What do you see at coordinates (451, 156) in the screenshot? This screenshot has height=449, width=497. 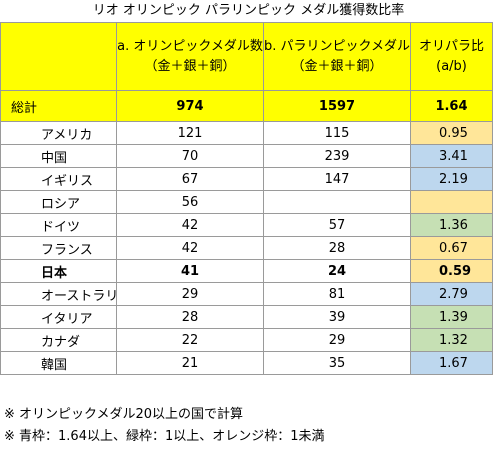 I see `ratio-cell: 3.41` at bounding box center [451, 156].